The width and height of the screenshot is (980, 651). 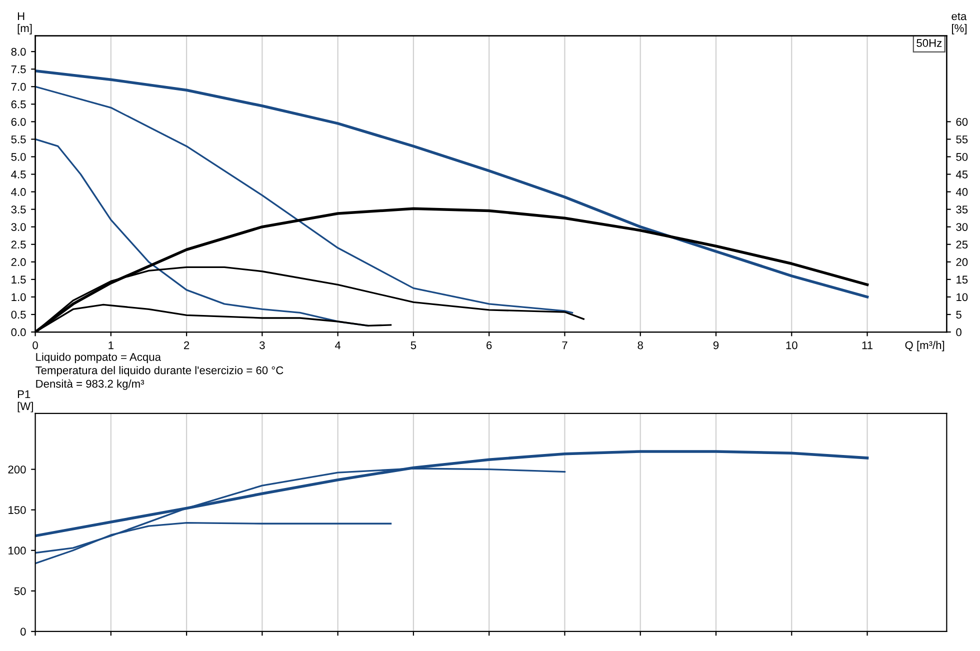 I want to click on x-tick-label: 3, so click(x=262, y=345).